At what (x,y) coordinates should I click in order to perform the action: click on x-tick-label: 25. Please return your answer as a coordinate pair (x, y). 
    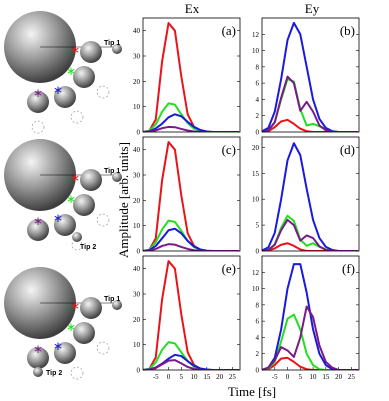
    Looking at the image, I should click on (352, 377).